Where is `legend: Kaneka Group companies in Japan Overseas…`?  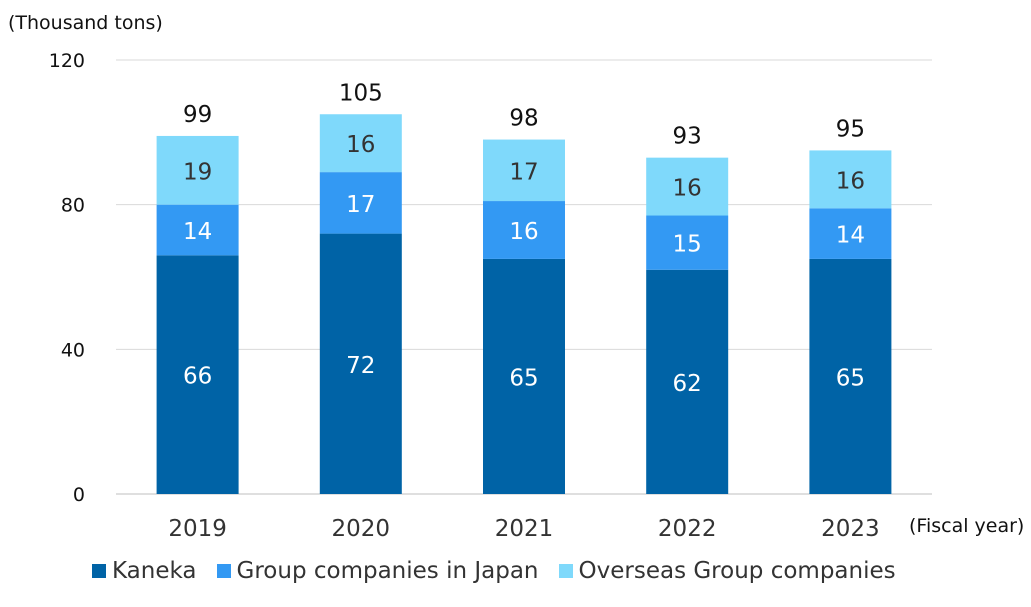
legend: Kaneka Group companies in Japan Overseas… is located at coordinates (504, 571).